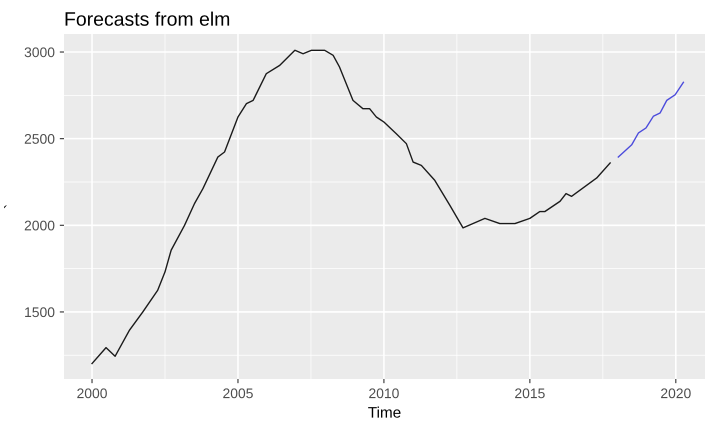 The height and width of the screenshot is (429, 706). Describe the element at coordinates (530, 393) in the screenshot. I see `x-tick-label: 2015` at that location.